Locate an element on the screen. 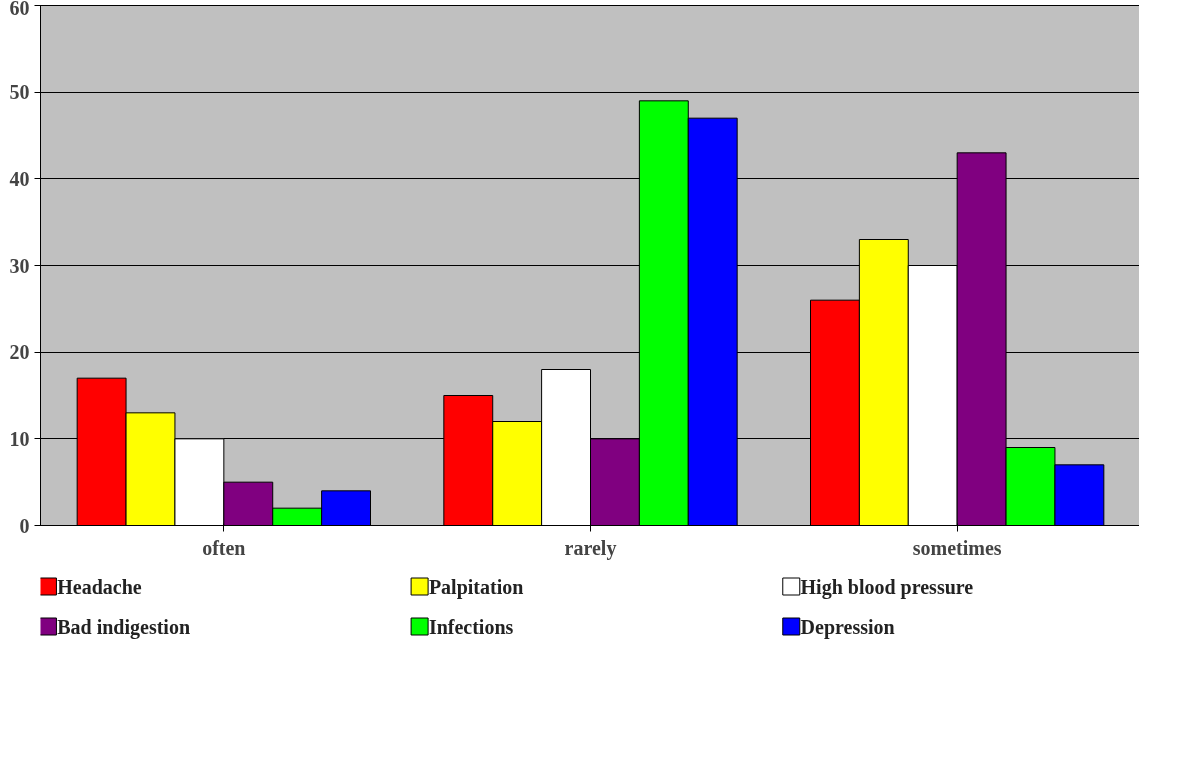  y-tick-label: 10 is located at coordinates (19, 438).